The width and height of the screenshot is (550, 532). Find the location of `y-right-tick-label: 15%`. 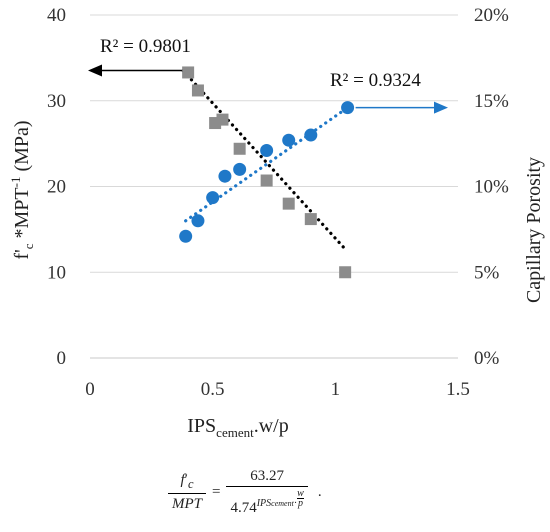

y-right-tick-label: 15% is located at coordinates (491, 101).